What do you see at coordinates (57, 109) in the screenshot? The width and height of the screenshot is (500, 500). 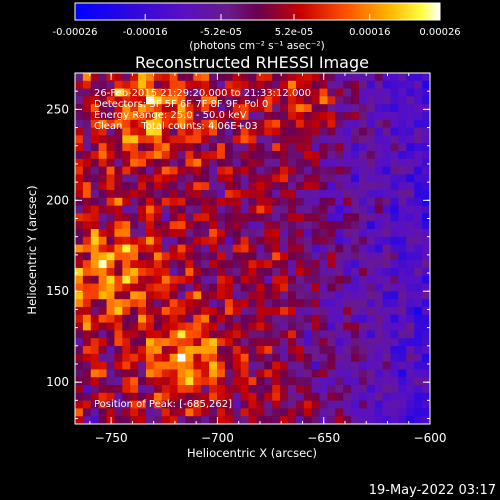 I see `y-tick-label: 250` at bounding box center [57, 109].